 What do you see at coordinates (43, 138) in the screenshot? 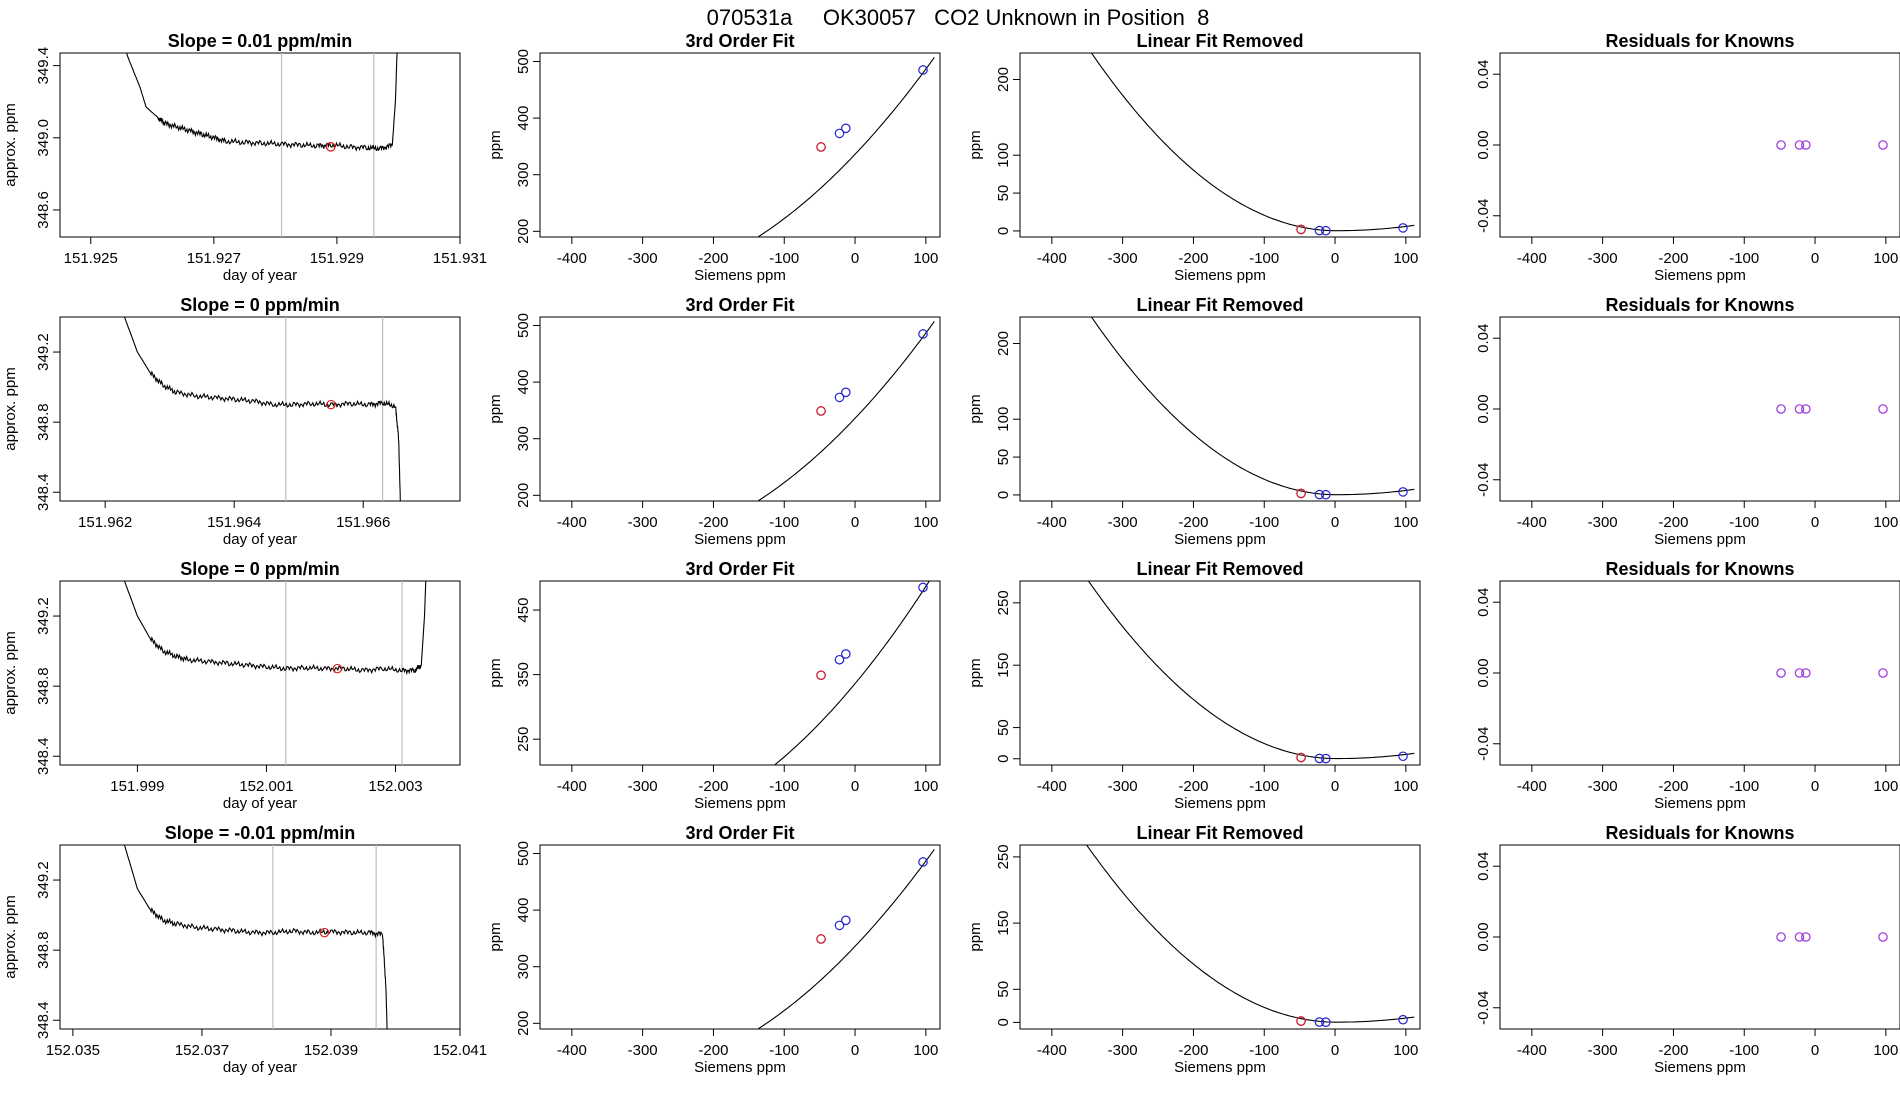
I see `y-tick-label: 349.0` at bounding box center [43, 138].